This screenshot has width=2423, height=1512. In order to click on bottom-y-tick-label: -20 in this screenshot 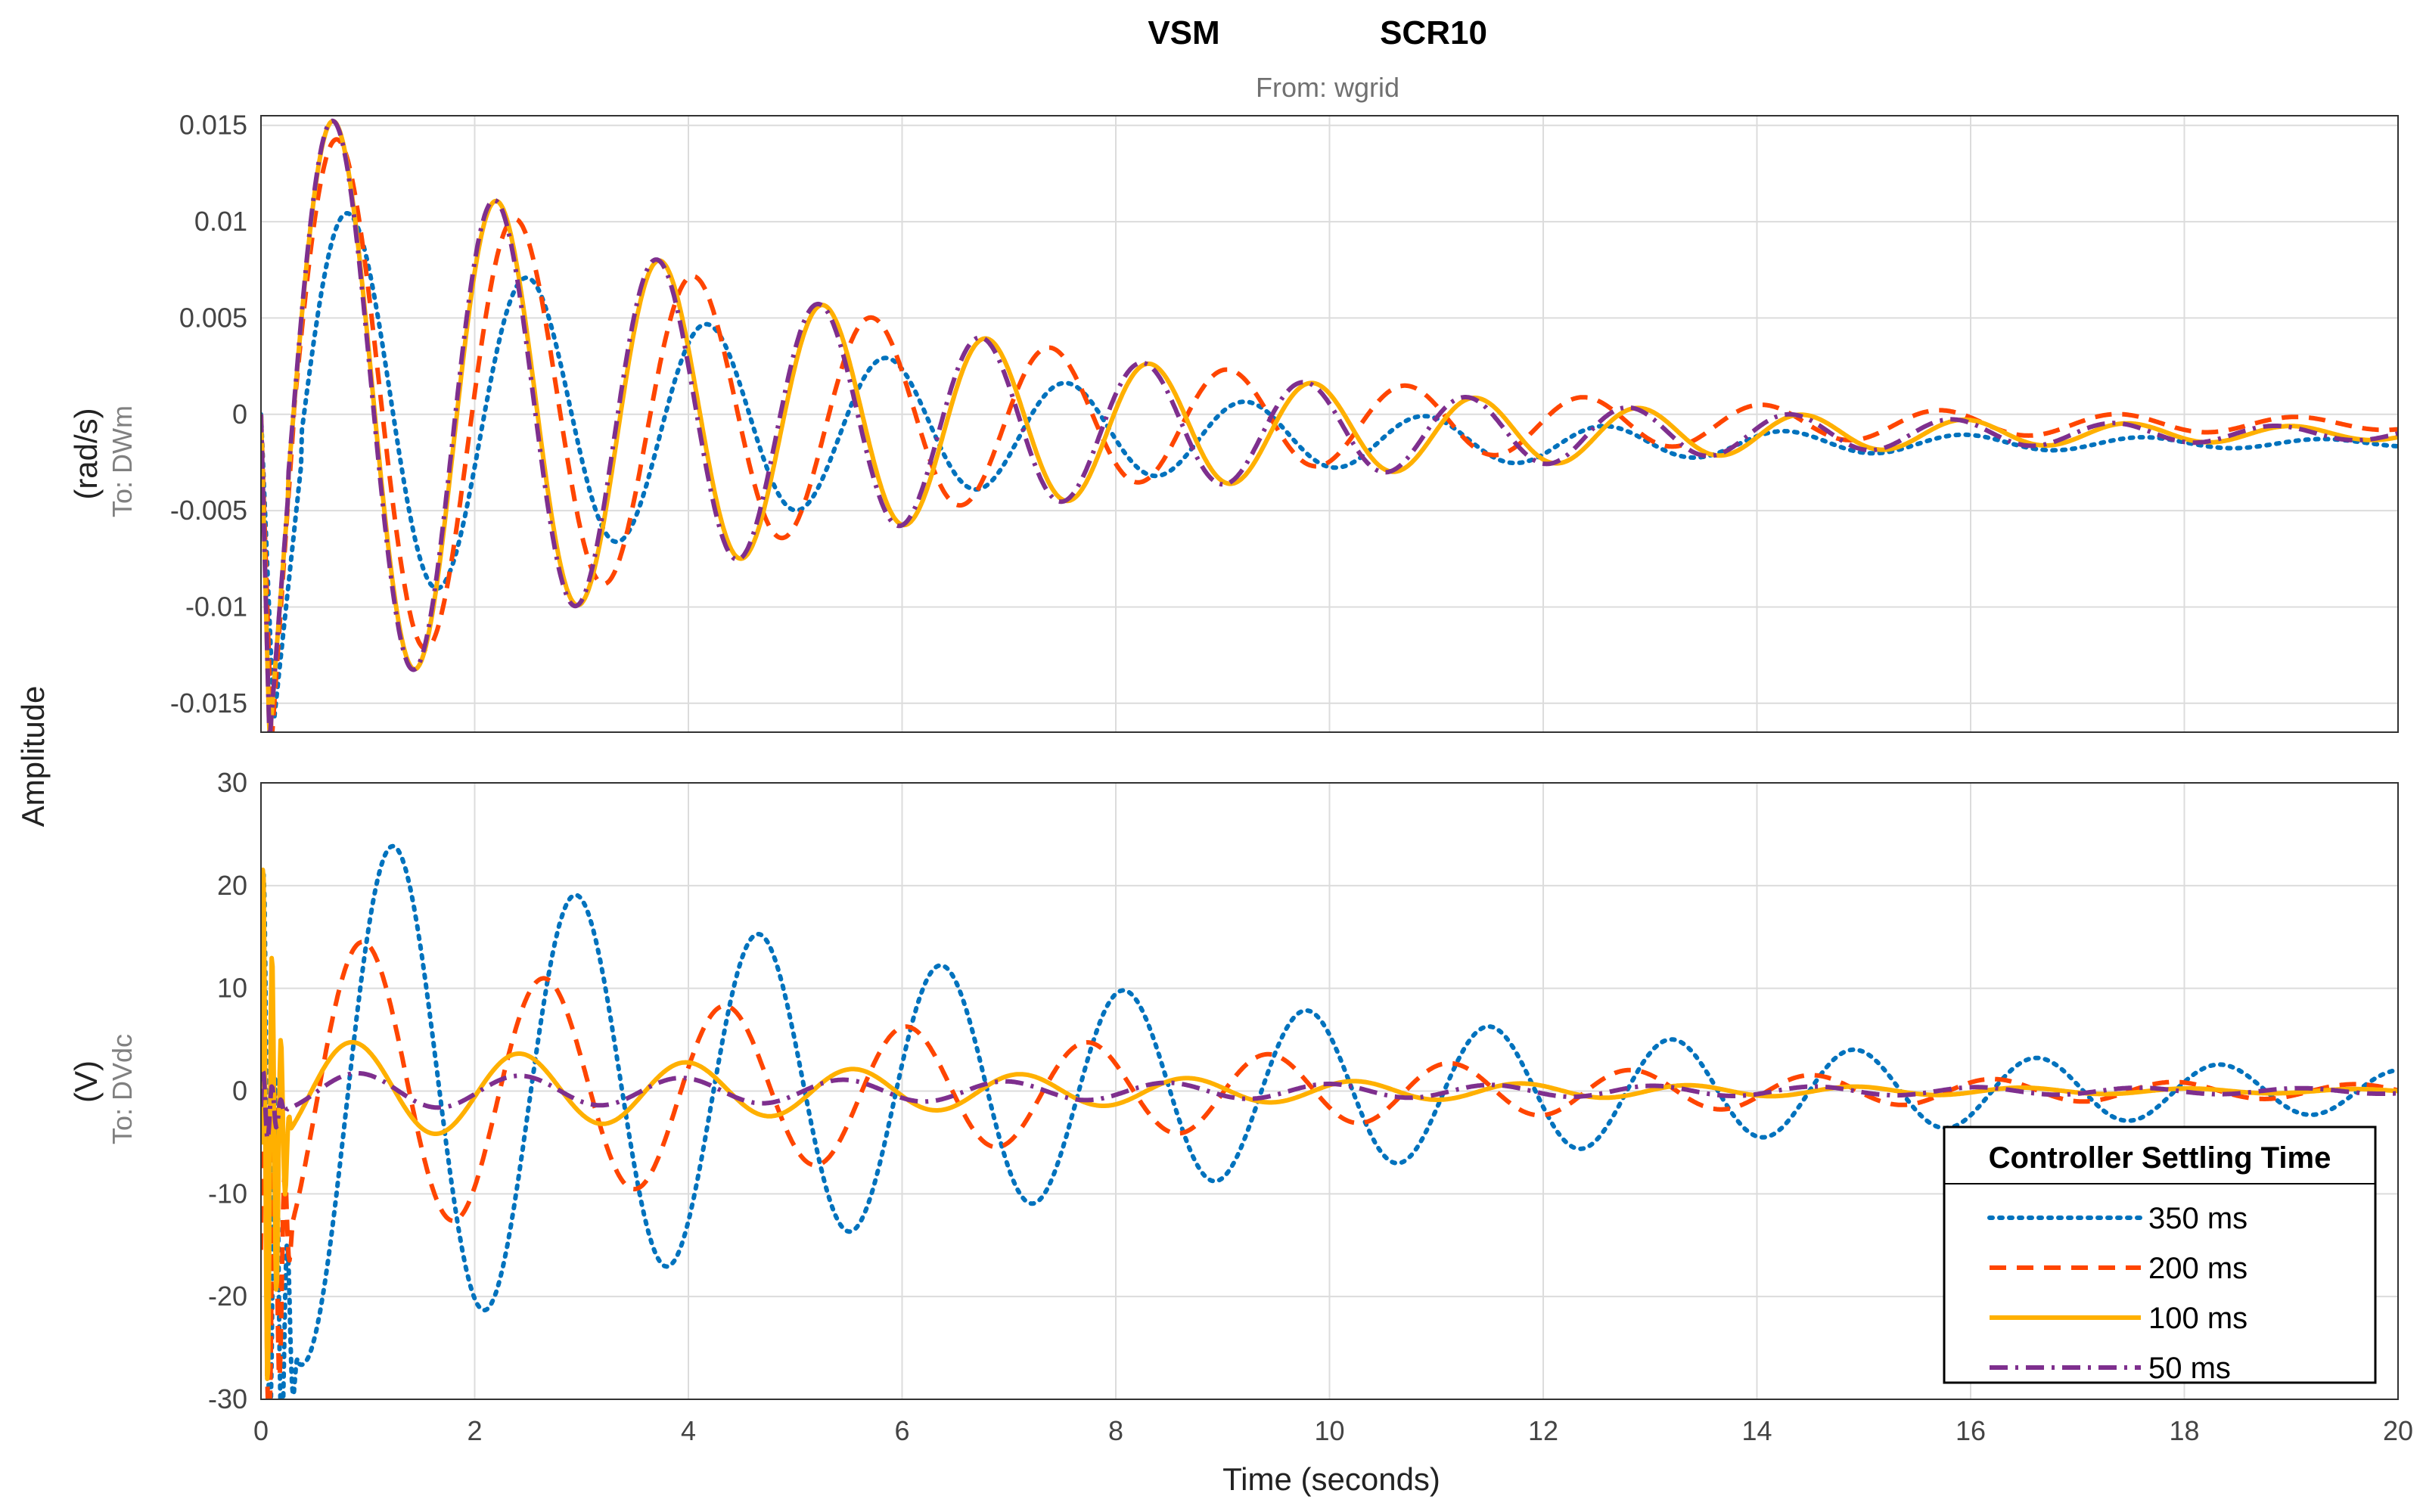, I will do `click(227, 1296)`.